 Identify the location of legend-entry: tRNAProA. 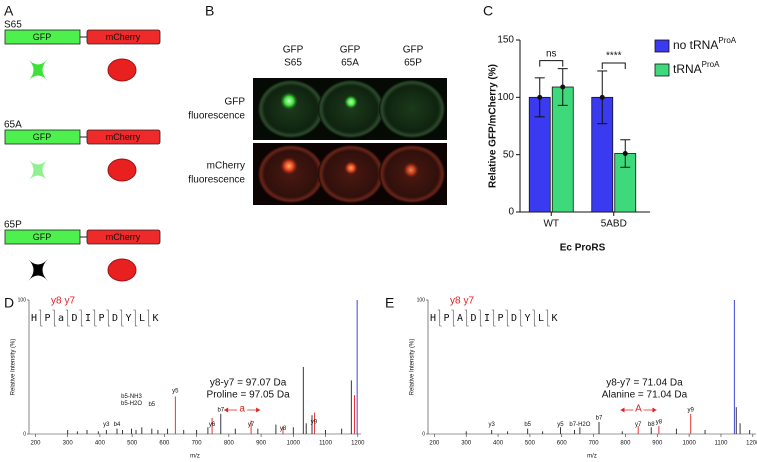
(696, 68).